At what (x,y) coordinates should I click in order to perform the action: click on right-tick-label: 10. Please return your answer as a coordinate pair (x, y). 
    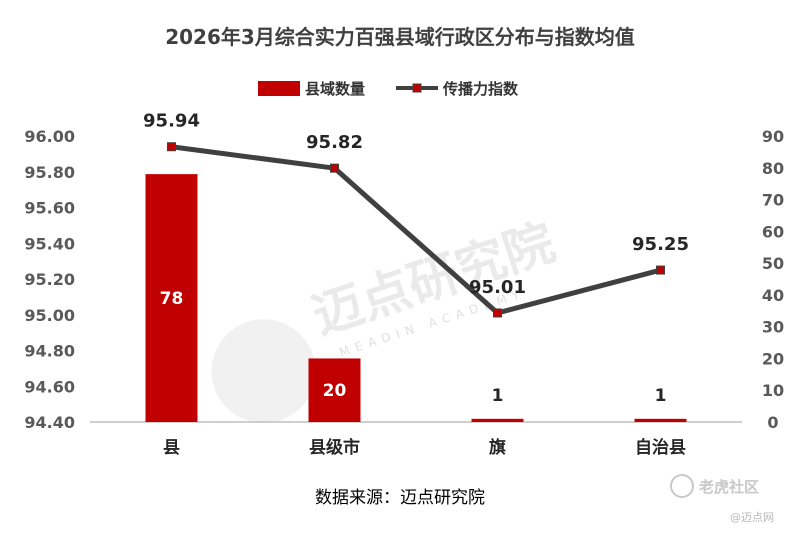
    Looking at the image, I should click on (773, 390).